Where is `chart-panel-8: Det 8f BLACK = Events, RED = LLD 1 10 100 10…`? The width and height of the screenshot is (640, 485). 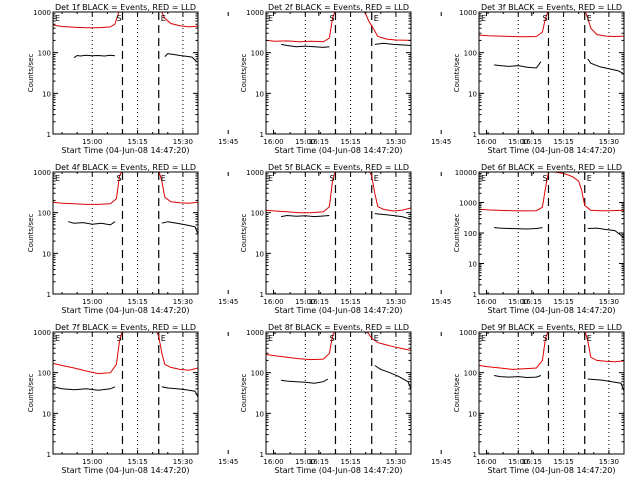 chart-panel-8: Det 8f BLACK = Events, RED = LLD 1 10 100 10… is located at coordinates (391, 399).